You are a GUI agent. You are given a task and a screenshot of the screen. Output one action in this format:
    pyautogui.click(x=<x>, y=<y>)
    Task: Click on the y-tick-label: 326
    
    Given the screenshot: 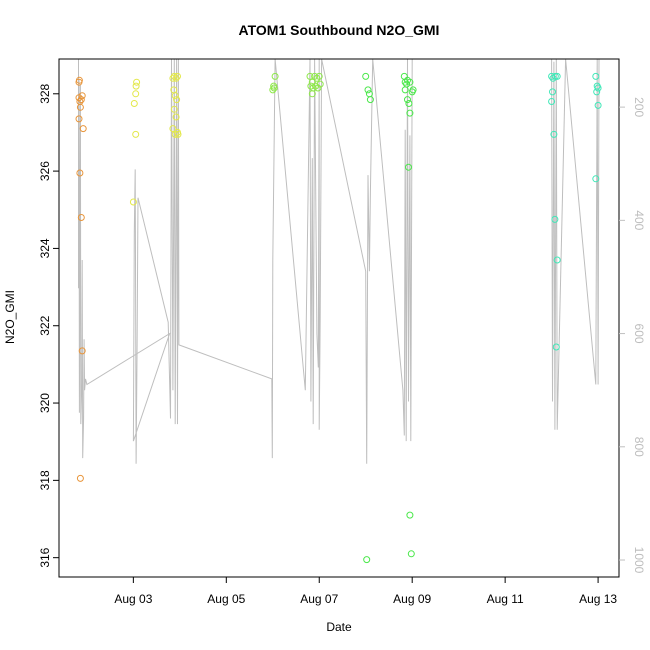 What is the action you would take?
    pyautogui.click(x=45, y=171)
    